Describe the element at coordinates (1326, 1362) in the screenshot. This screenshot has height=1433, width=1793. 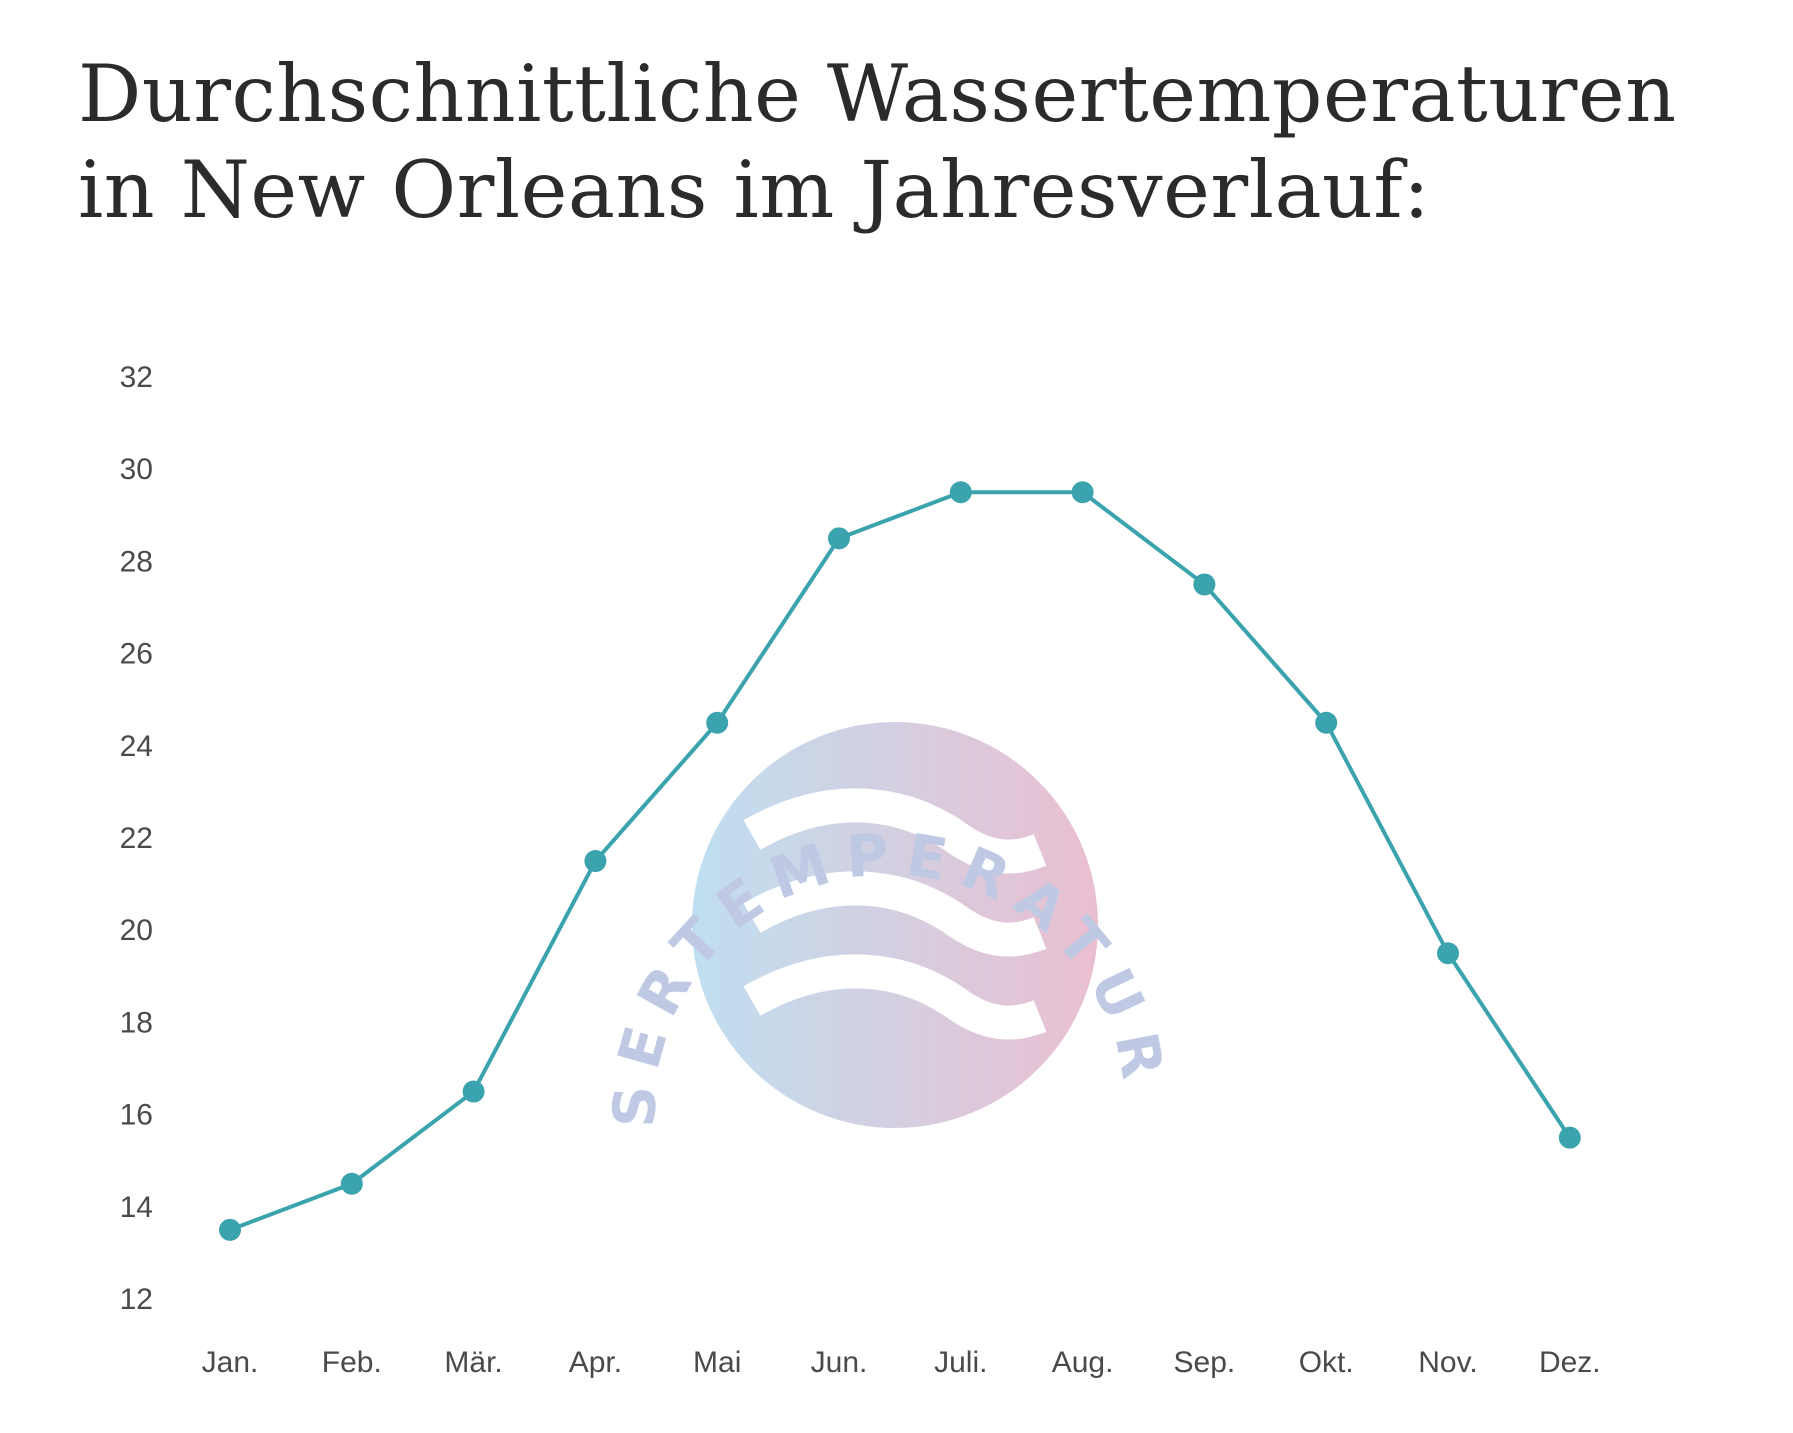
I see `x-tick-label: Okt.` at that location.